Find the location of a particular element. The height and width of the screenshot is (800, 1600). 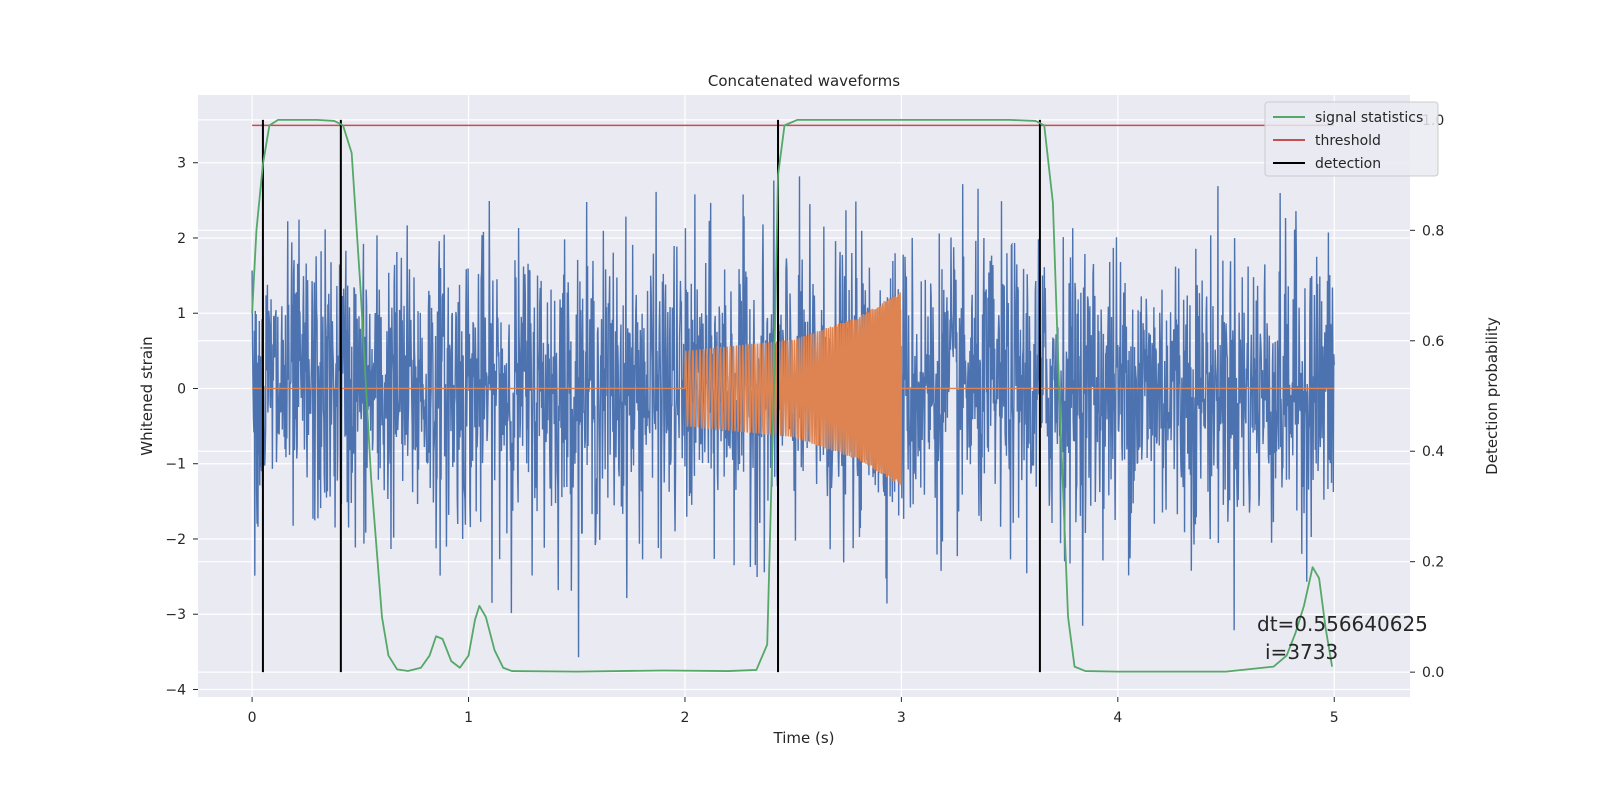

legend-entry-detection: detection is located at coordinates (1348, 164).